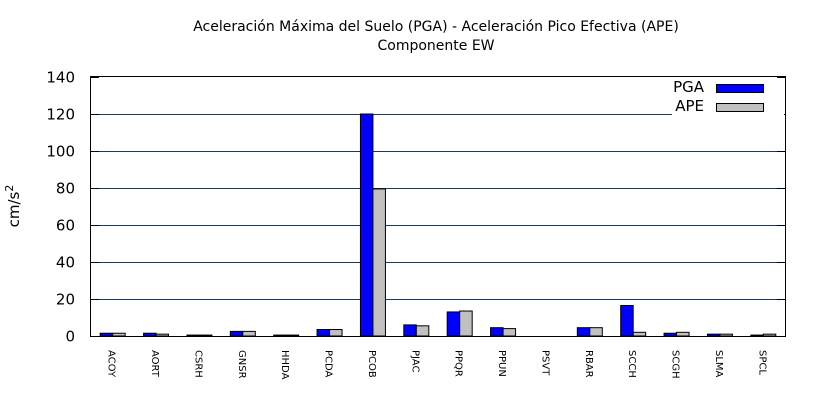  Describe the element at coordinates (683, 334) in the screenshot. I see `bar-ape-scgh` at that location.